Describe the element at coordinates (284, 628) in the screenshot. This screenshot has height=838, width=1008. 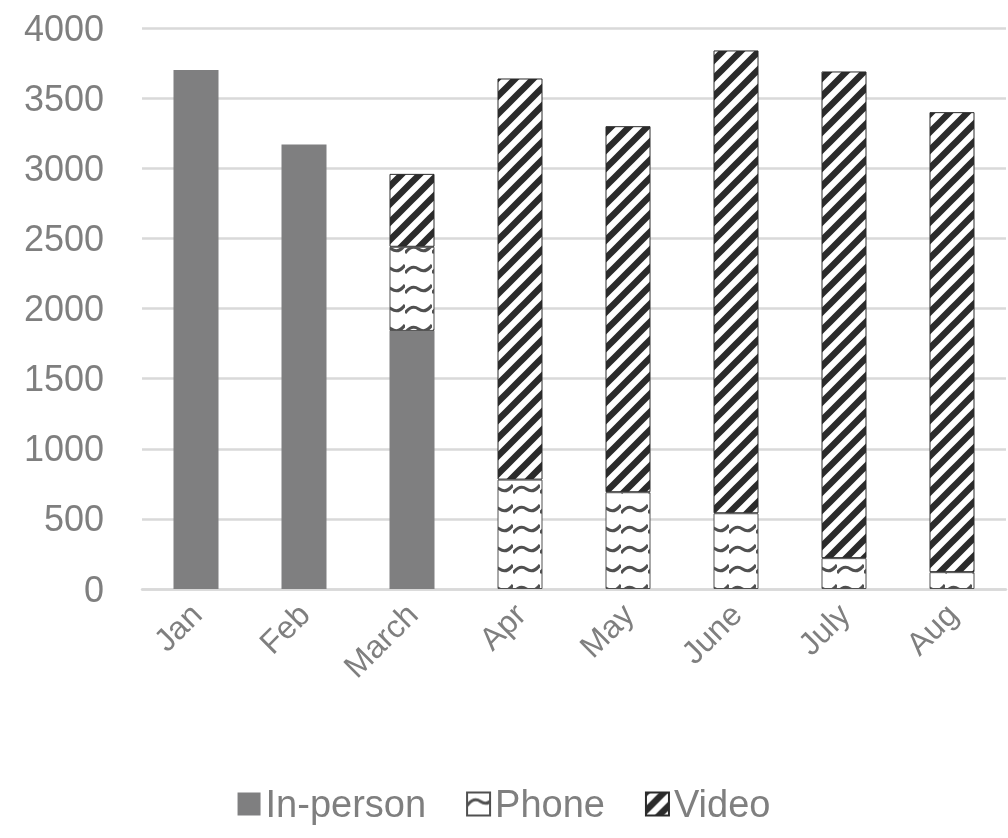
I see `x-tick-label: Feb` at that location.